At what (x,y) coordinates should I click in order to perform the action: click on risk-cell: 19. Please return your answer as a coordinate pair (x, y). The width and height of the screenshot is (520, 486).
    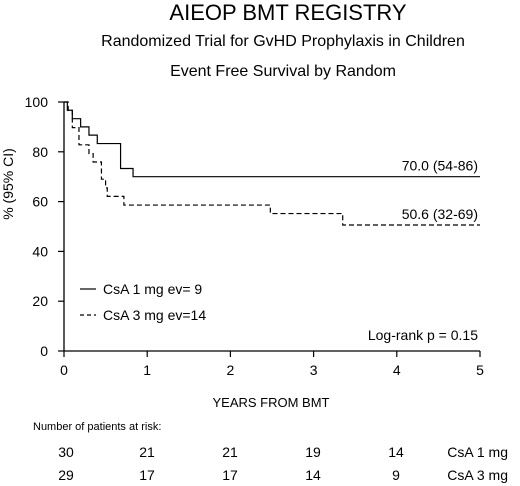
    Looking at the image, I should click on (313, 452).